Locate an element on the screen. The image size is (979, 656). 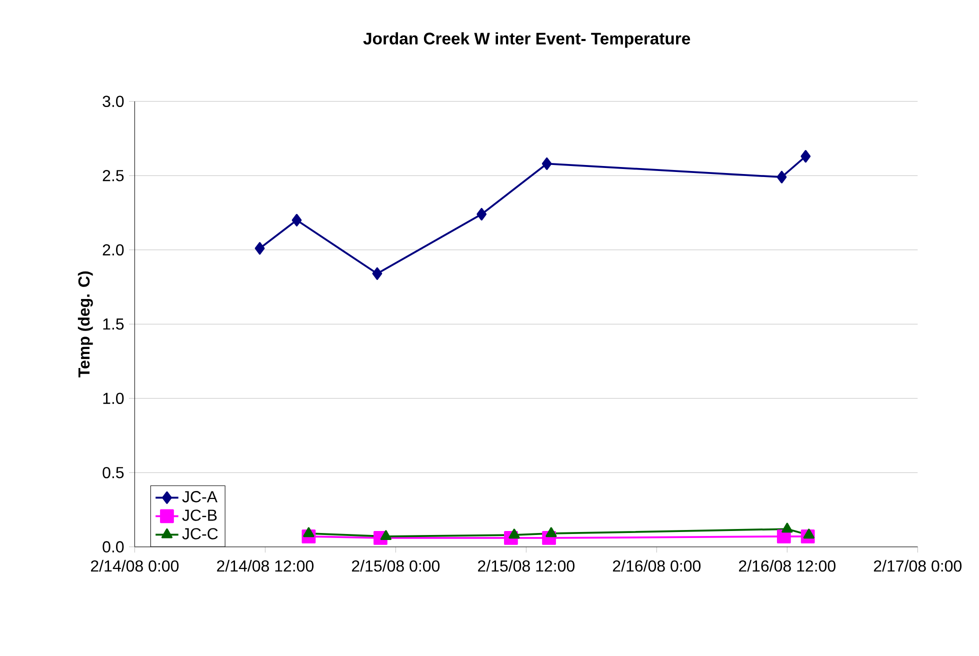
y-tick-label: 2.5 is located at coordinates (113, 176).